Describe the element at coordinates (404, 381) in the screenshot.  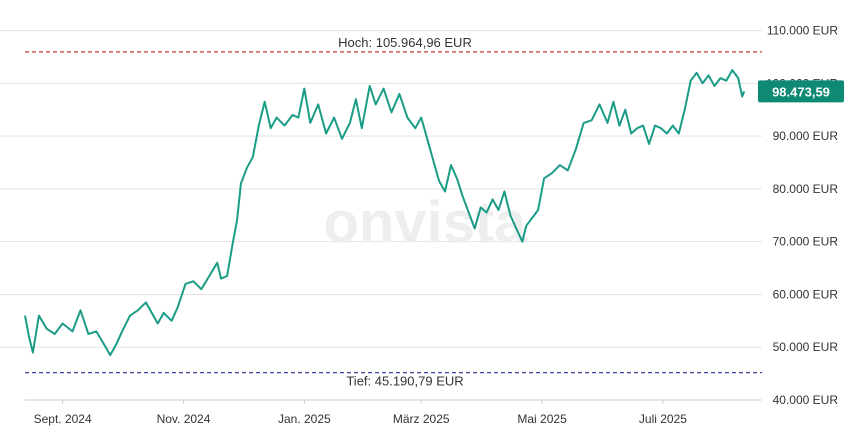
I see `low-label: Tief: 45.190,79 EUR` at that location.